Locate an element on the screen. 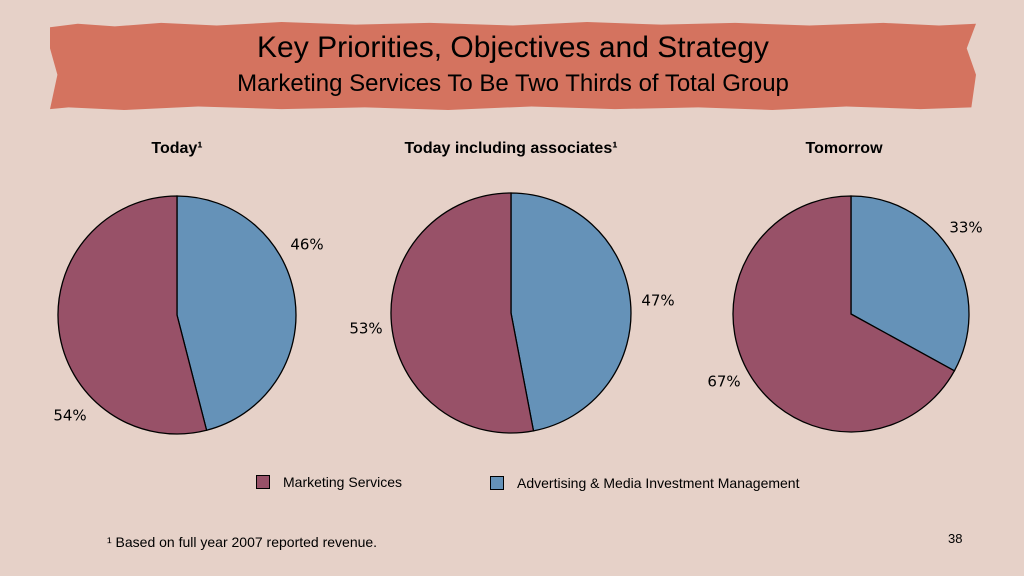 This screenshot has width=1024, height=576. legend-swatch-marketing-services is located at coordinates (263, 482).